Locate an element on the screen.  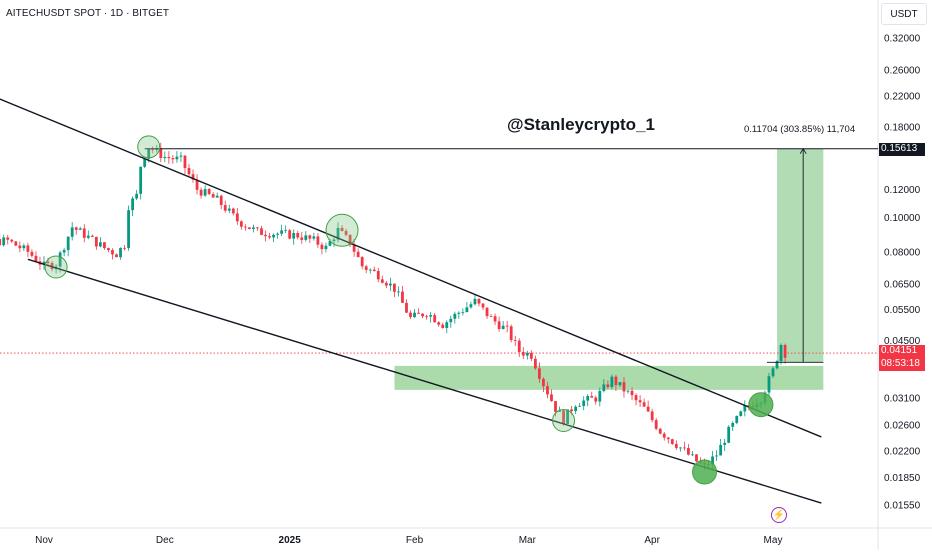
y-tick-label: 0.02200 is located at coordinates (902, 451).